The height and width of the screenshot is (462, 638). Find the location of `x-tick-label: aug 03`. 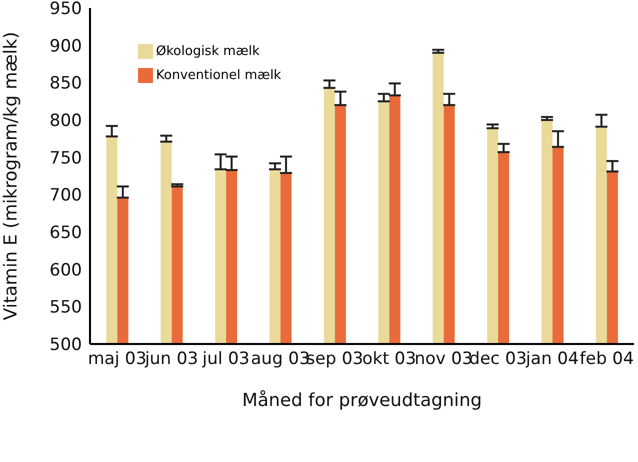

x-tick-label: aug 03 is located at coordinates (280, 359).